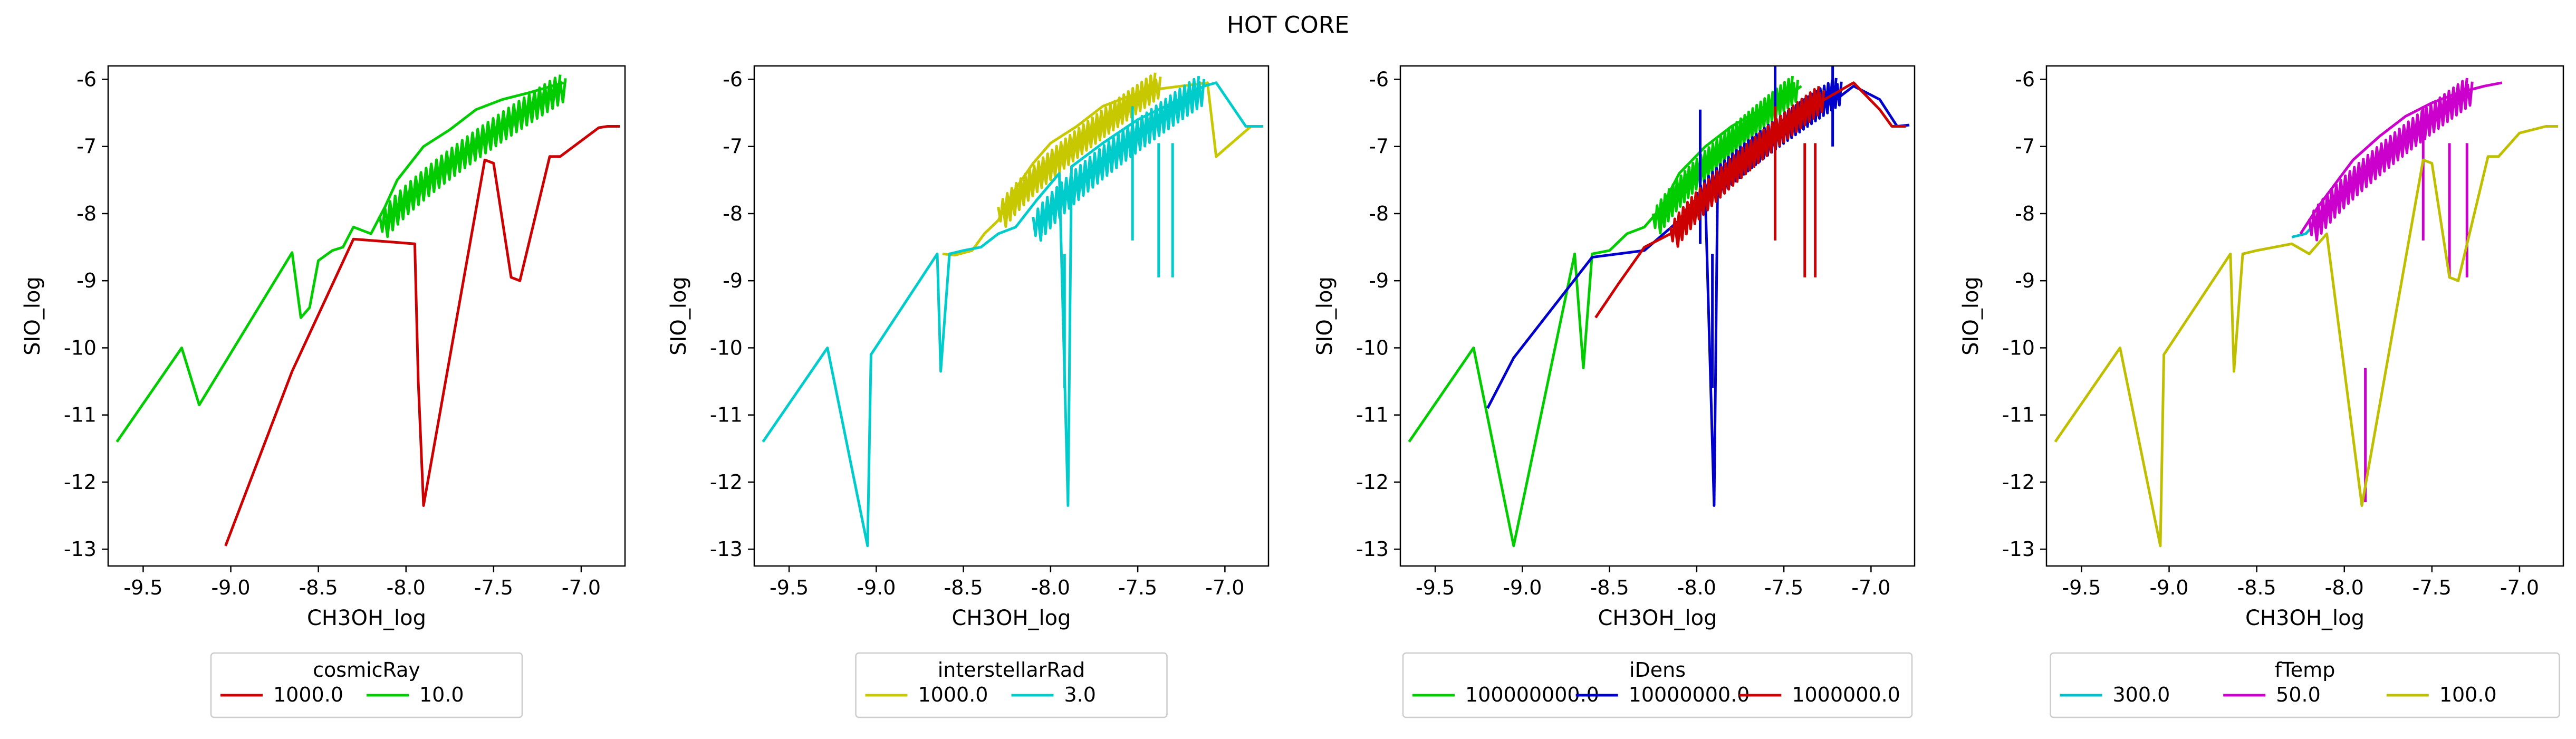 This screenshot has height=739, width=2576. What do you see at coordinates (2299, 694) in the screenshot?
I see `legend-entry-label: 50.0` at bounding box center [2299, 694].